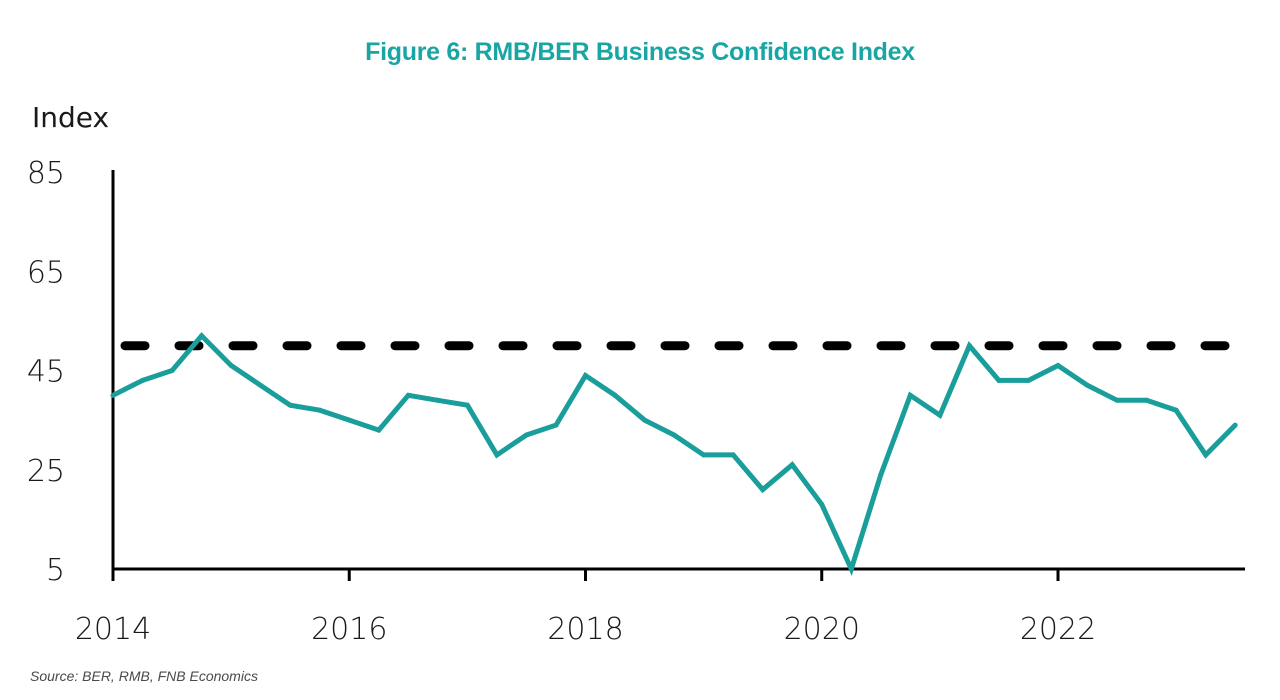  What do you see at coordinates (55, 570) in the screenshot?
I see `y-tick-label: 5` at bounding box center [55, 570].